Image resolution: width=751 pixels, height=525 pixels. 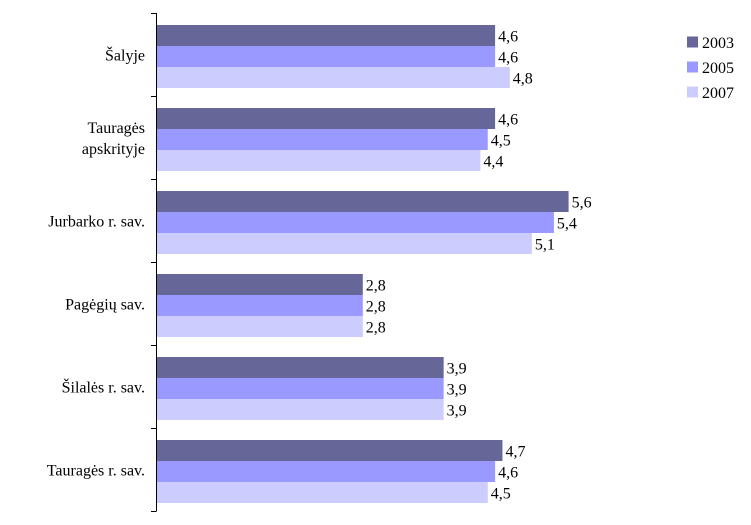 I want to click on category-label: Jurbarko r. sav., so click(x=96, y=222).